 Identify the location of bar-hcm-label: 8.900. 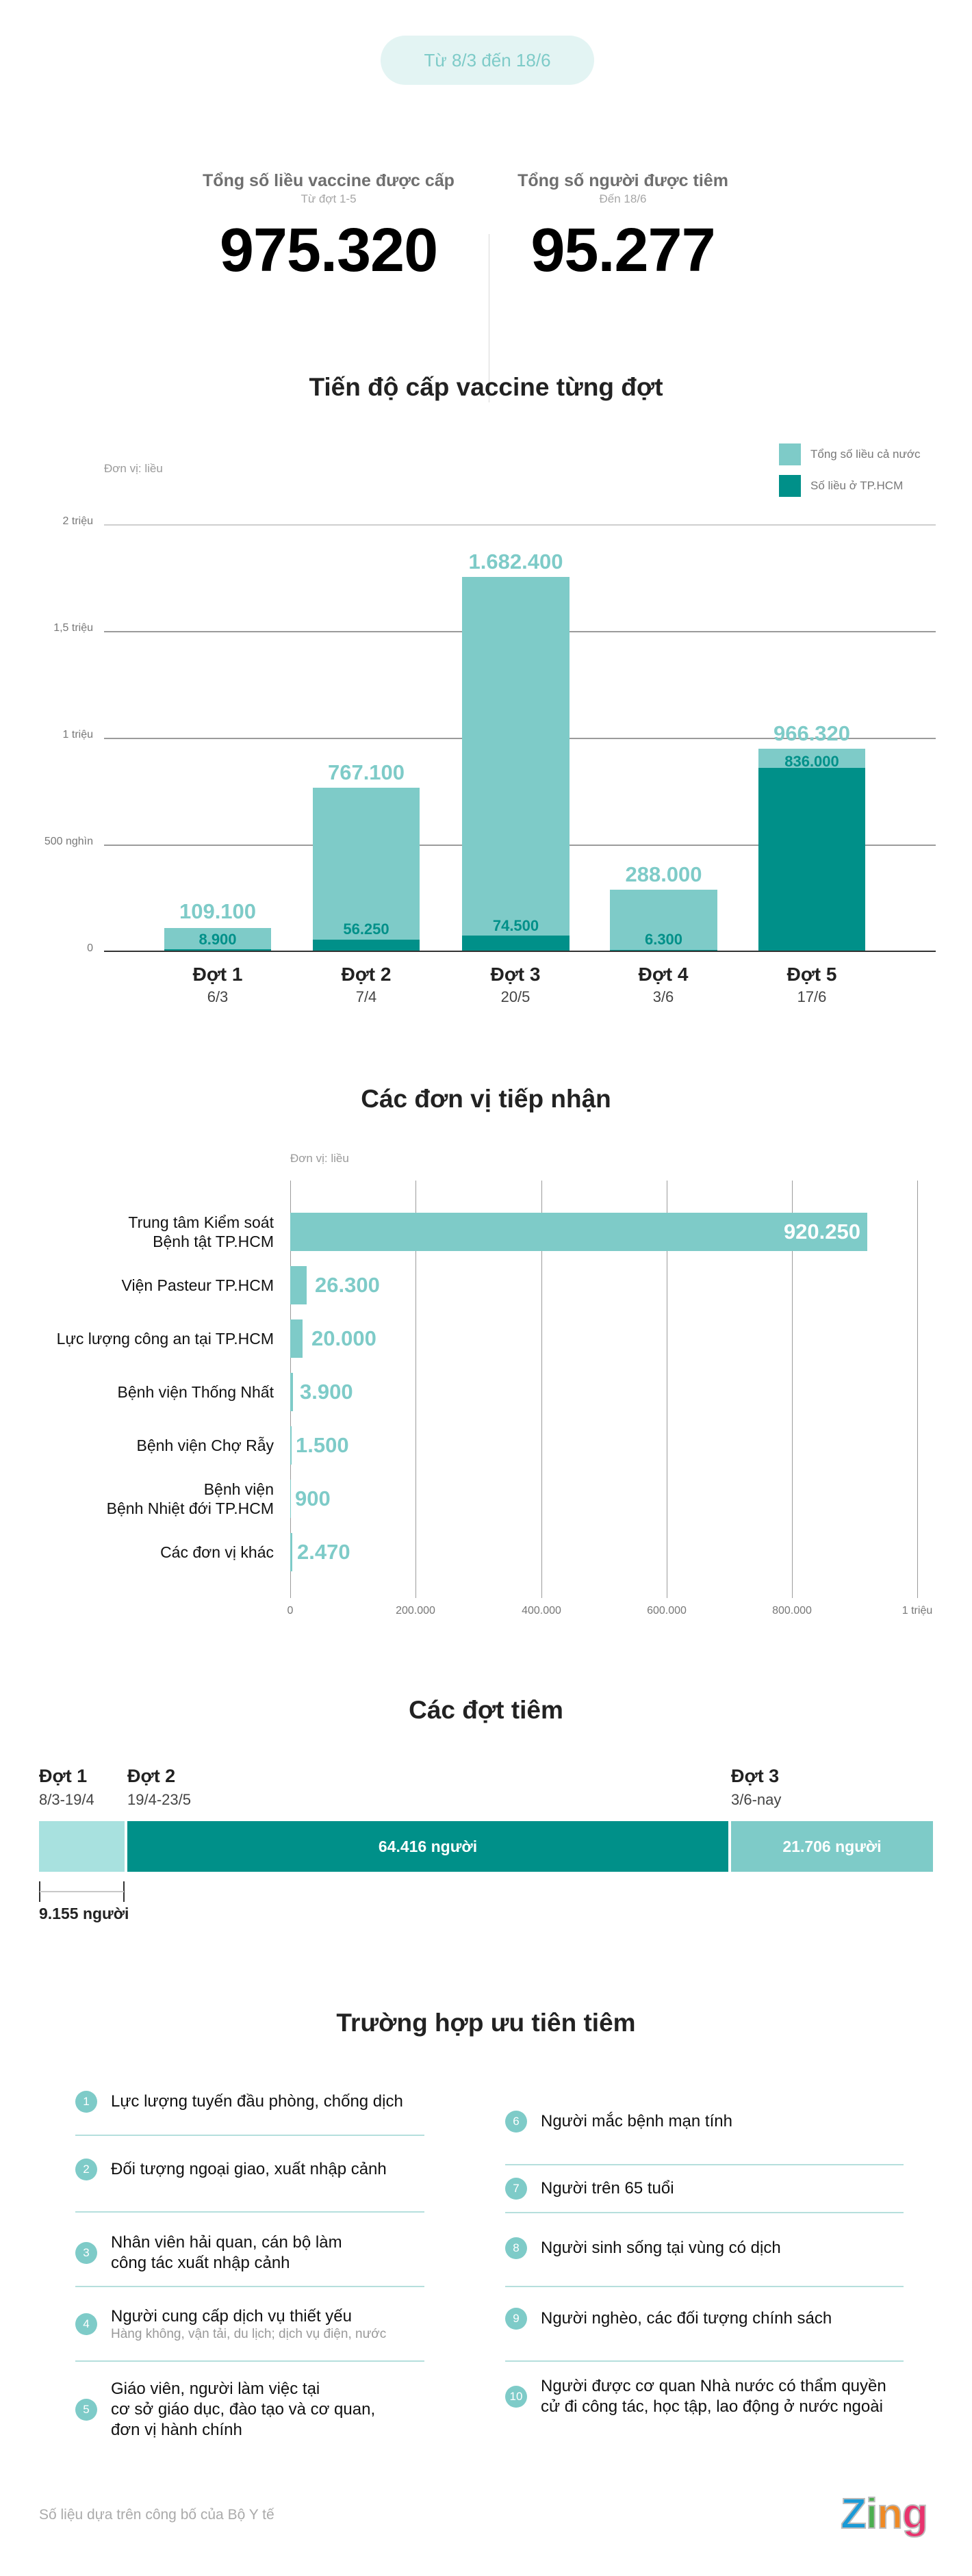
(218, 940).